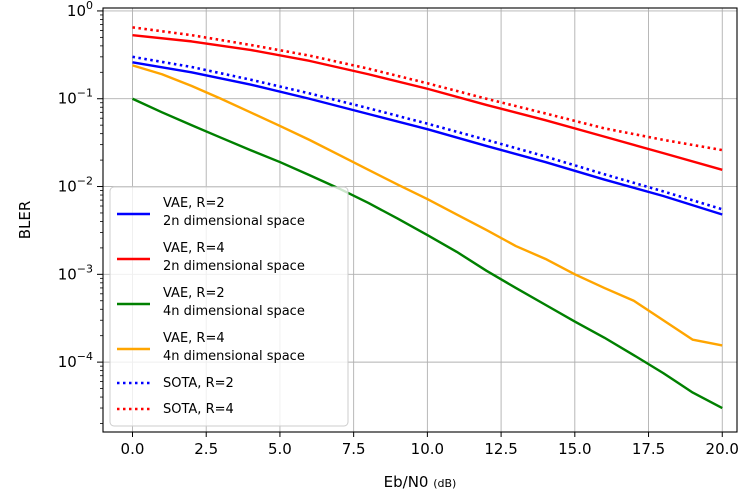 This screenshot has width=739, height=496. What do you see at coordinates (427, 449) in the screenshot?
I see `x-tick-label: 10.0` at bounding box center [427, 449].